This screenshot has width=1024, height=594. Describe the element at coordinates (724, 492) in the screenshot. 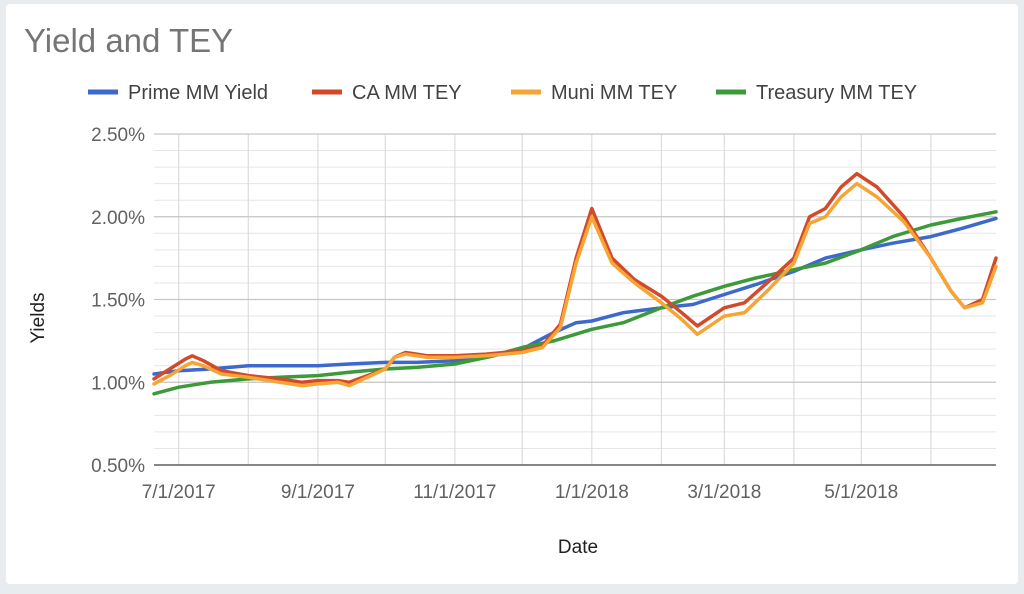

I see `x-tick-label: 3/1/2018` at that location.